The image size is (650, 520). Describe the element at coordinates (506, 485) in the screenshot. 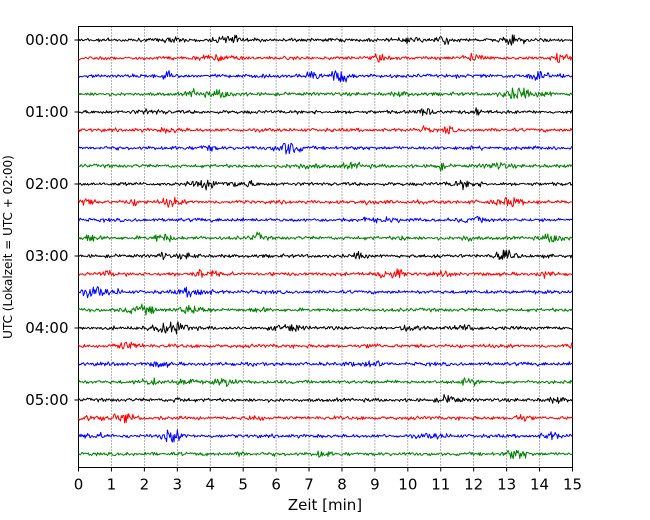

I see `x-tick-label: 13` at that location.